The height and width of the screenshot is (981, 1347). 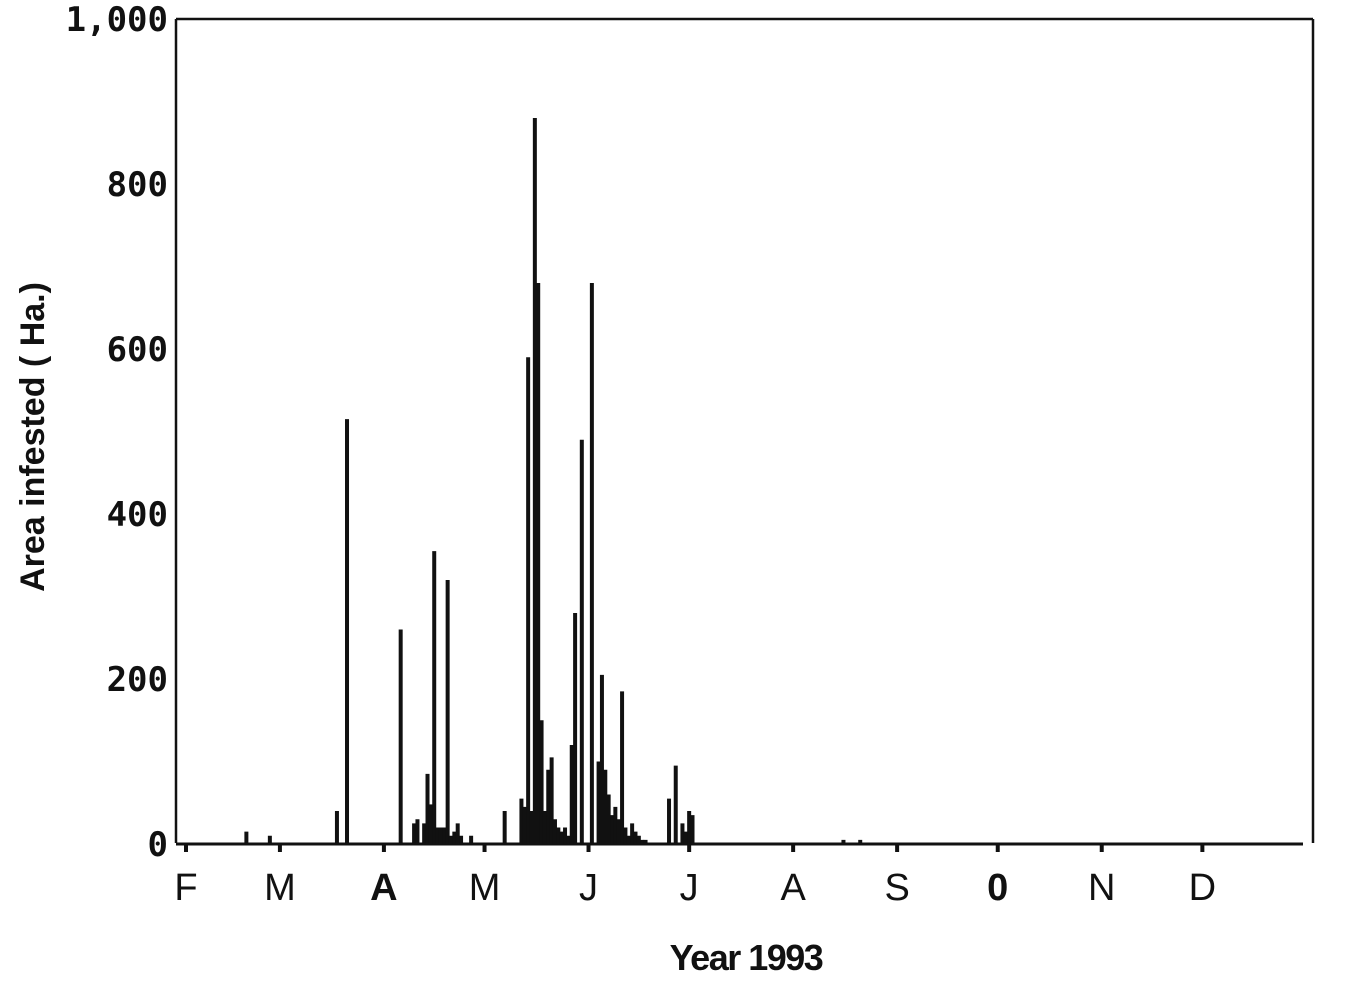 What do you see at coordinates (1202, 888) in the screenshot?
I see `x-tick-label: D` at bounding box center [1202, 888].